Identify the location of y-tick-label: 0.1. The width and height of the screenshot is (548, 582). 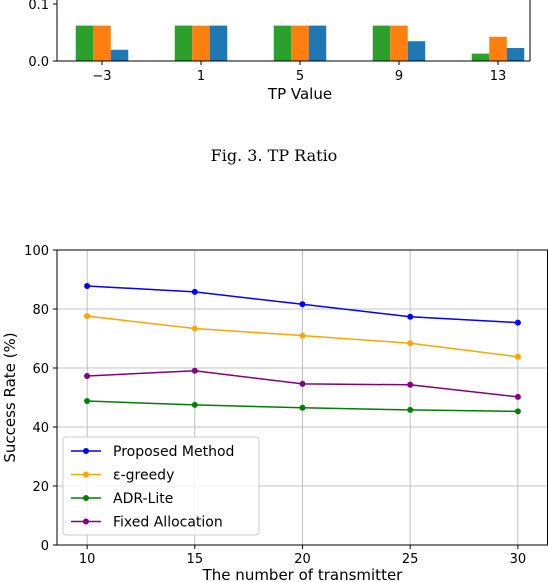
(38, 6).